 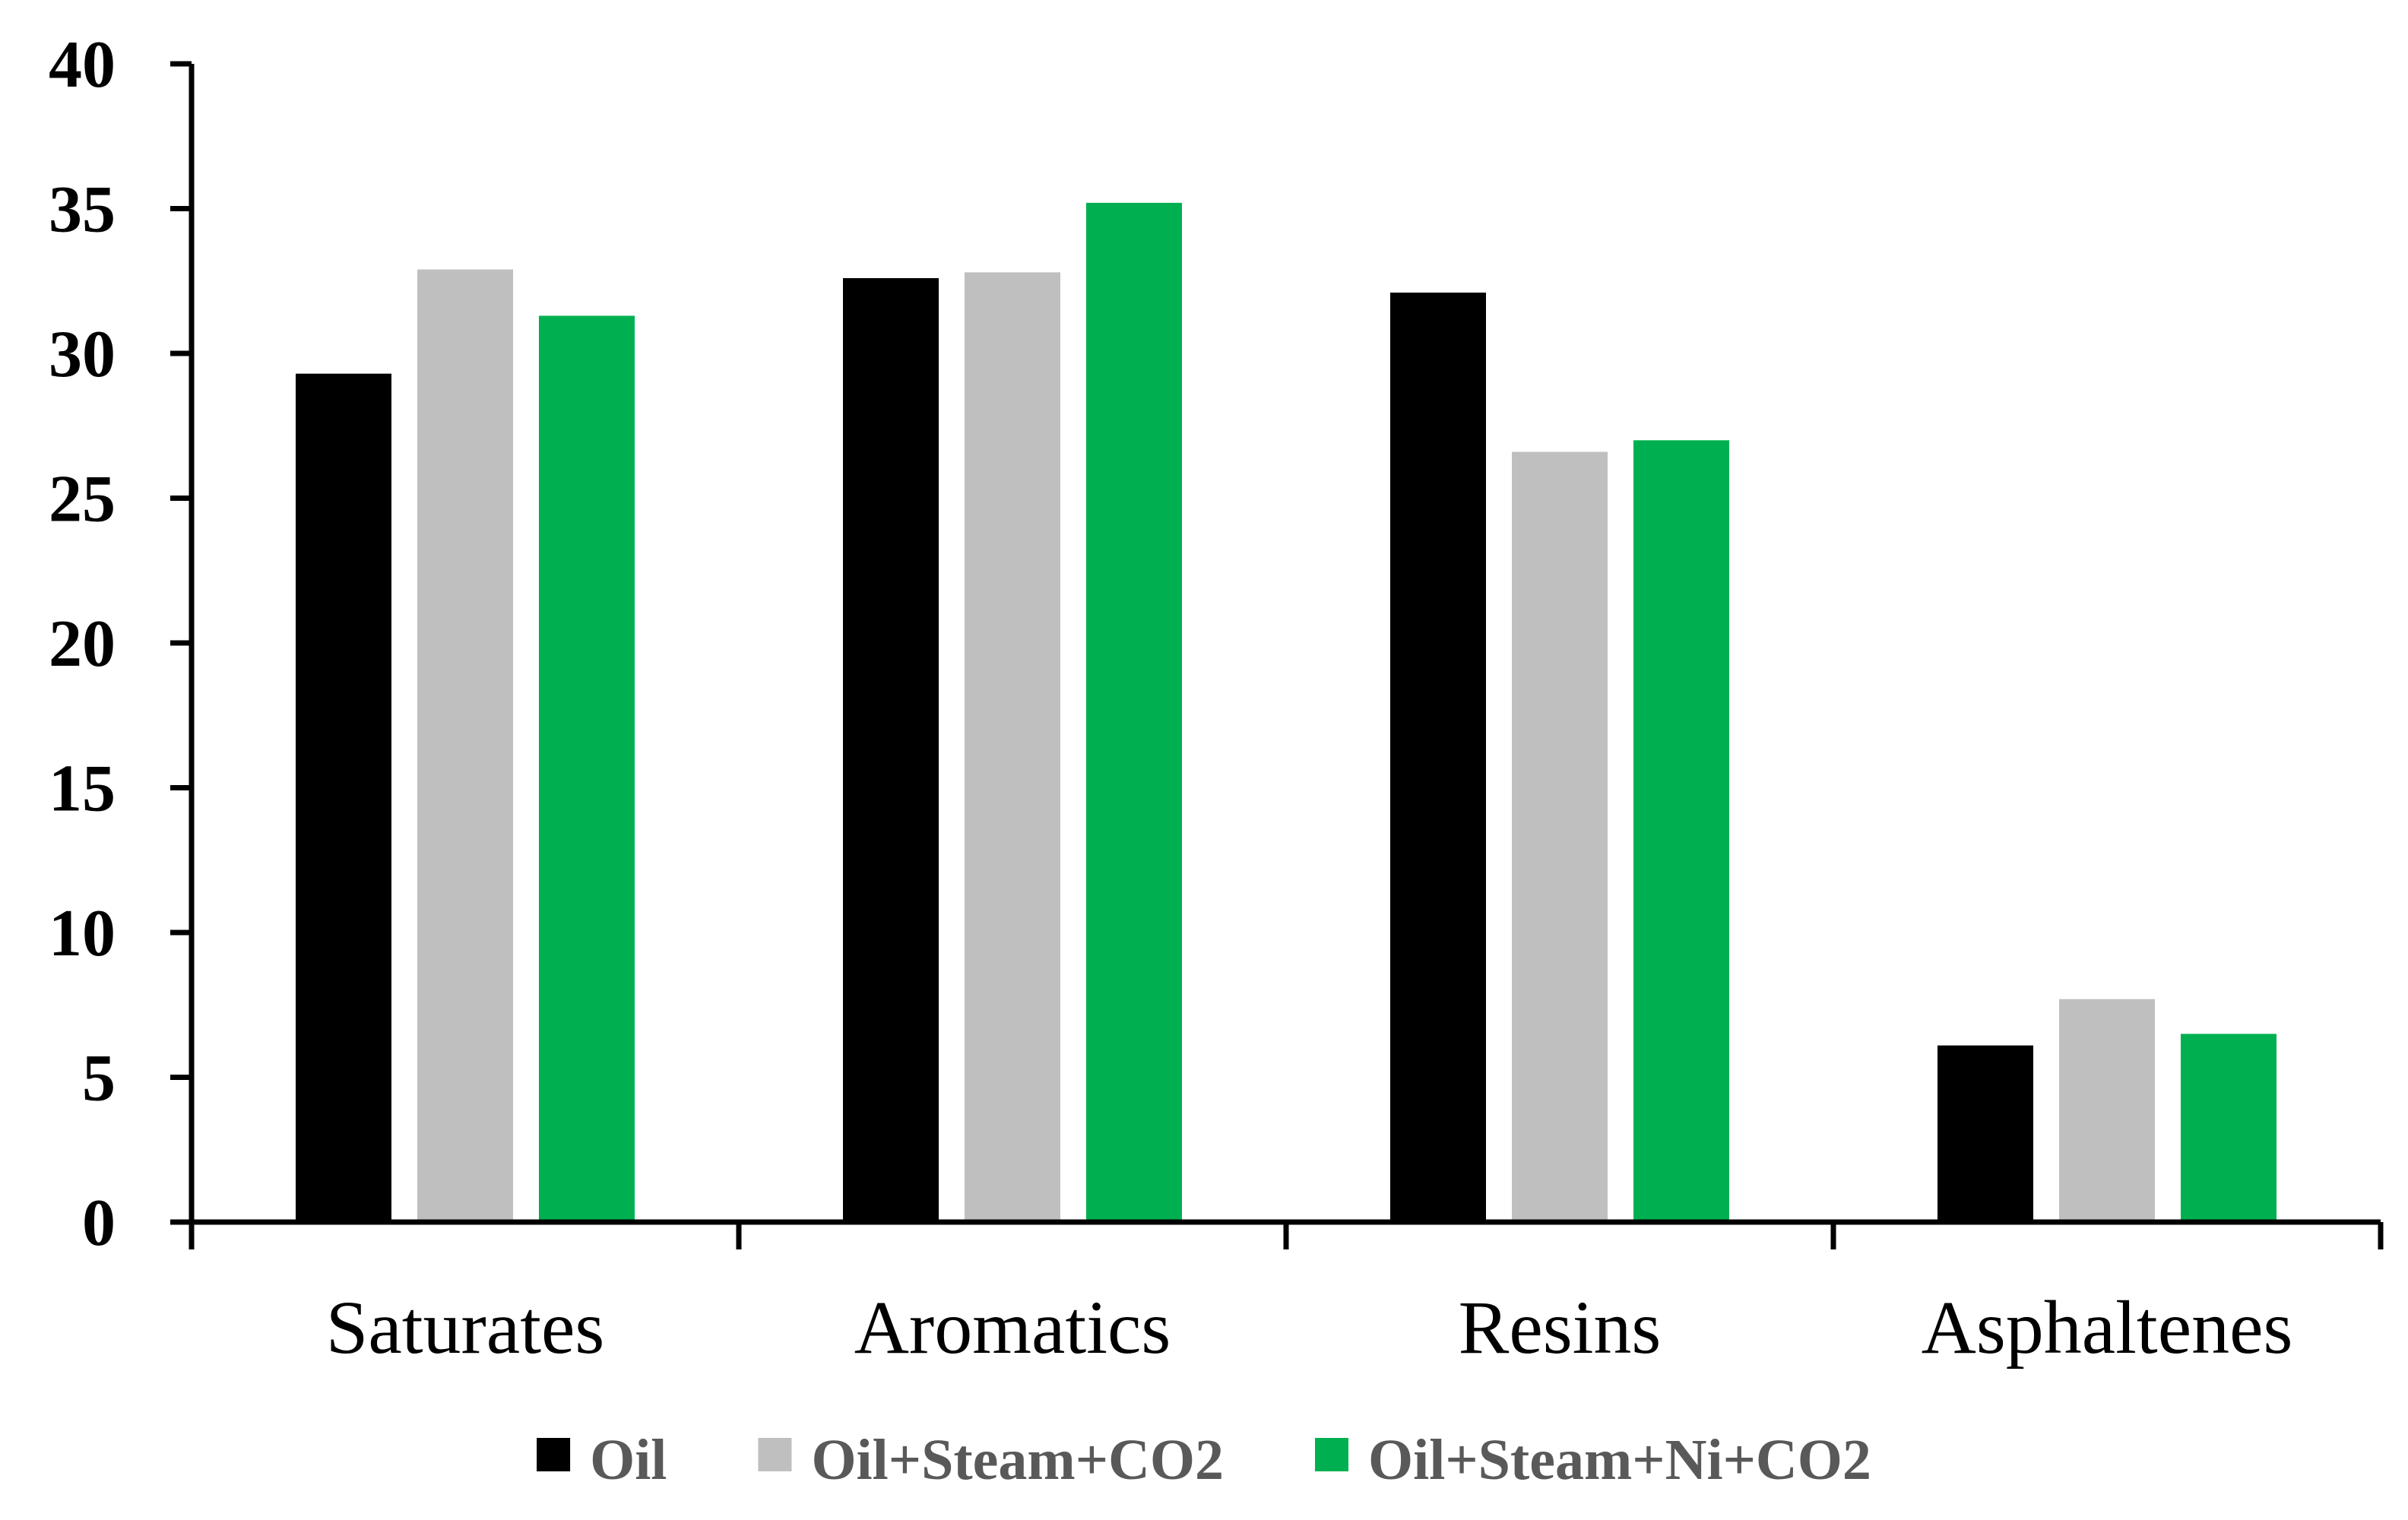 I want to click on legend-label-oil-steam-co2: Oil+Steam+CO2, so click(x=1017, y=1460).